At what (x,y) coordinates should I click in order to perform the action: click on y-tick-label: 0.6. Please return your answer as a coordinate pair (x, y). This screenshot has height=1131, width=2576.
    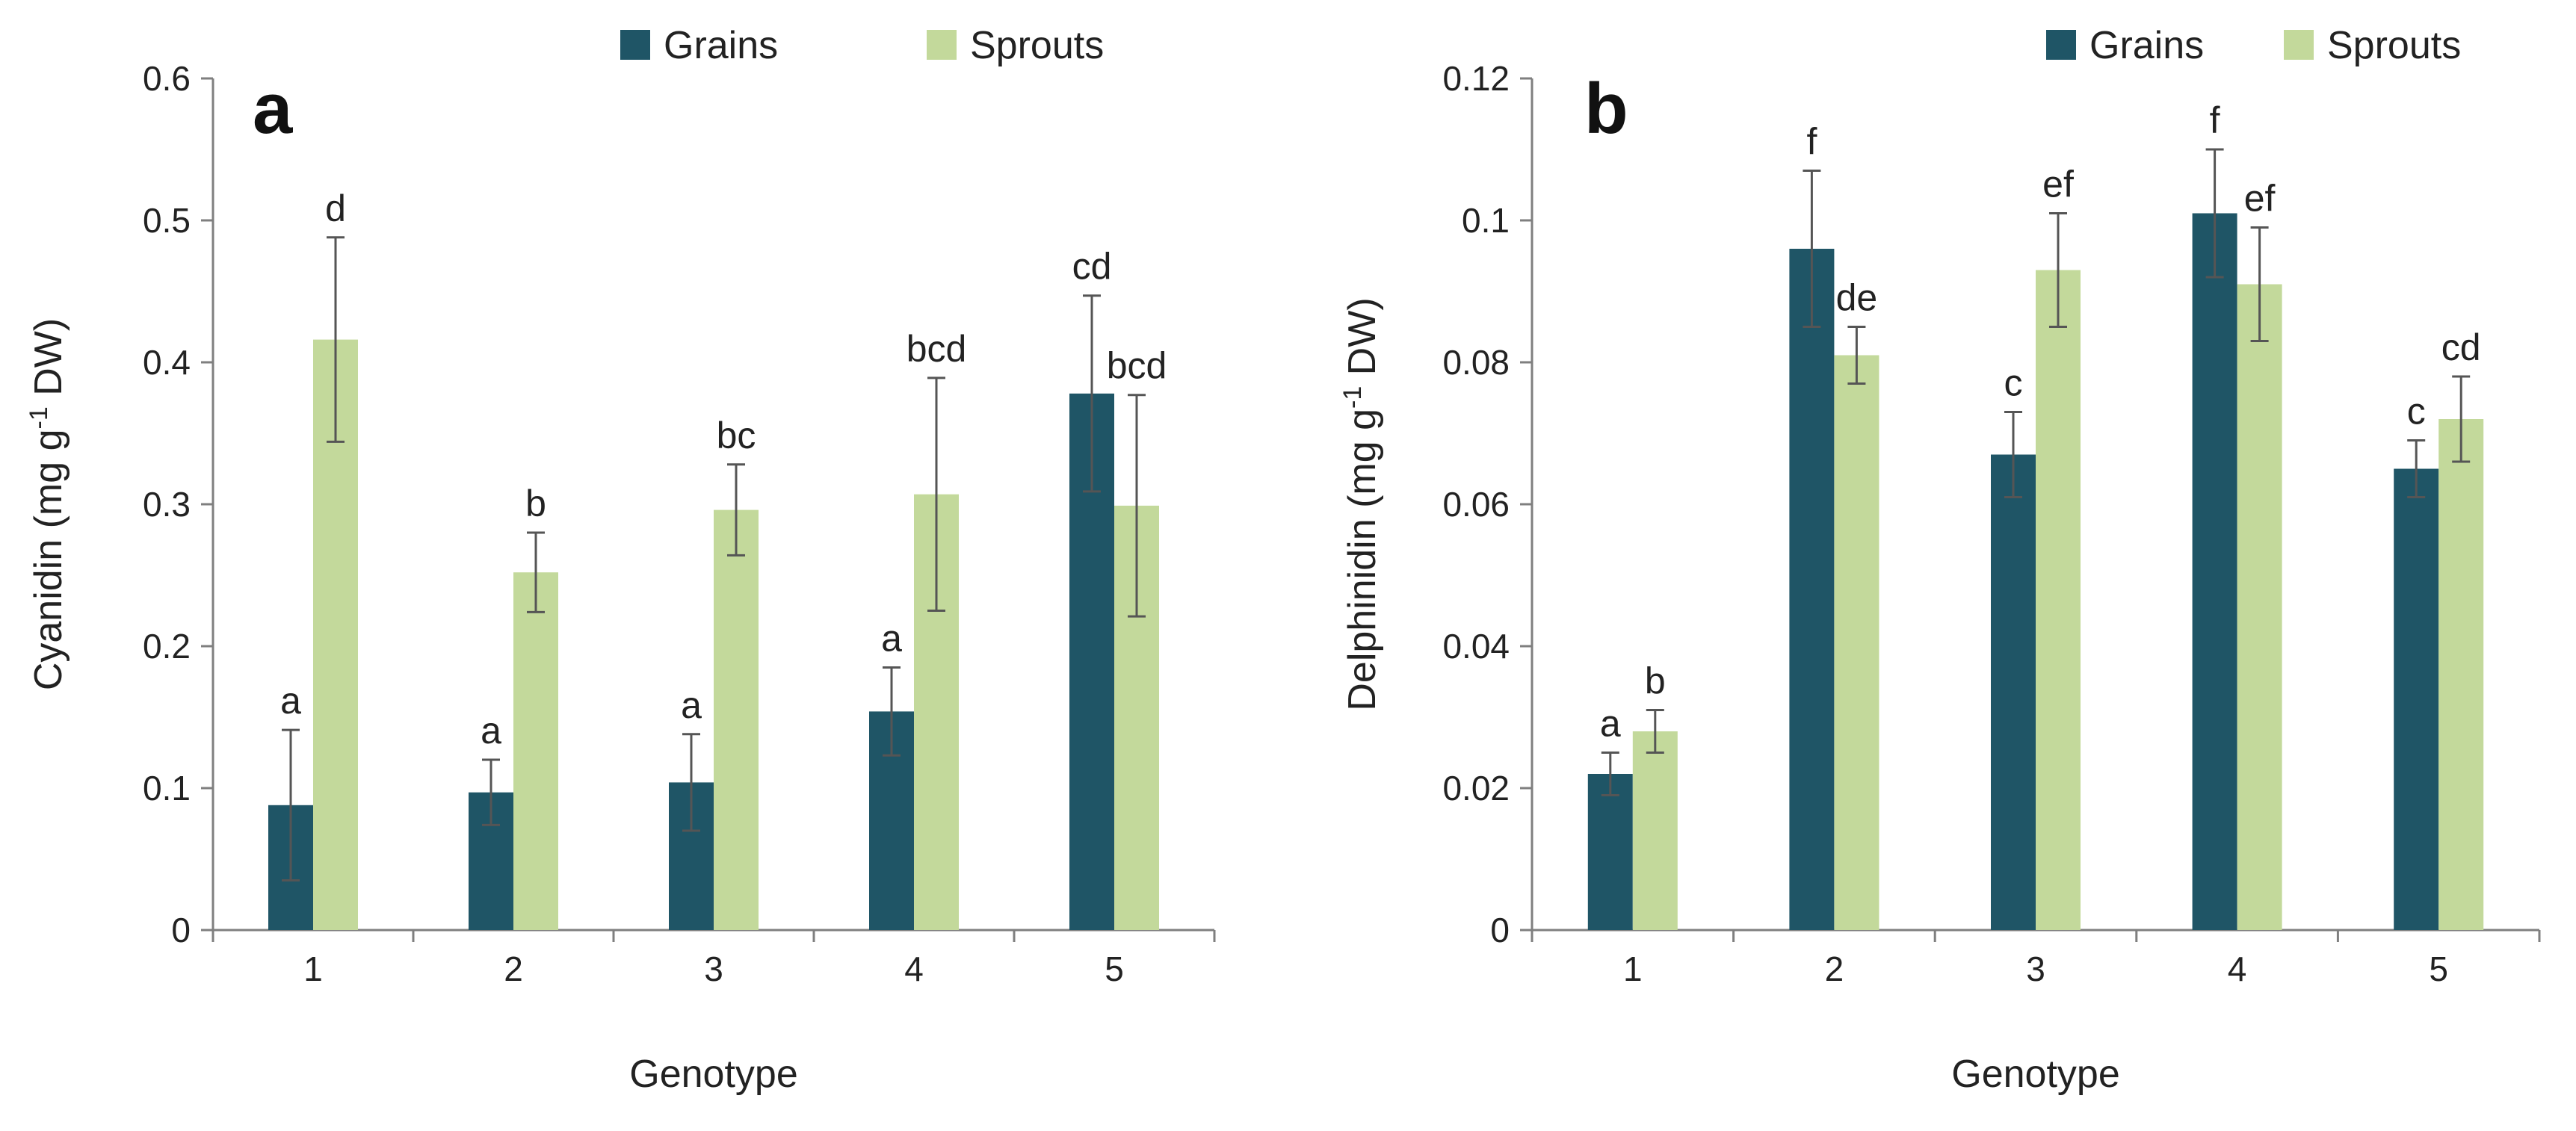
    Looking at the image, I should click on (167, 78).